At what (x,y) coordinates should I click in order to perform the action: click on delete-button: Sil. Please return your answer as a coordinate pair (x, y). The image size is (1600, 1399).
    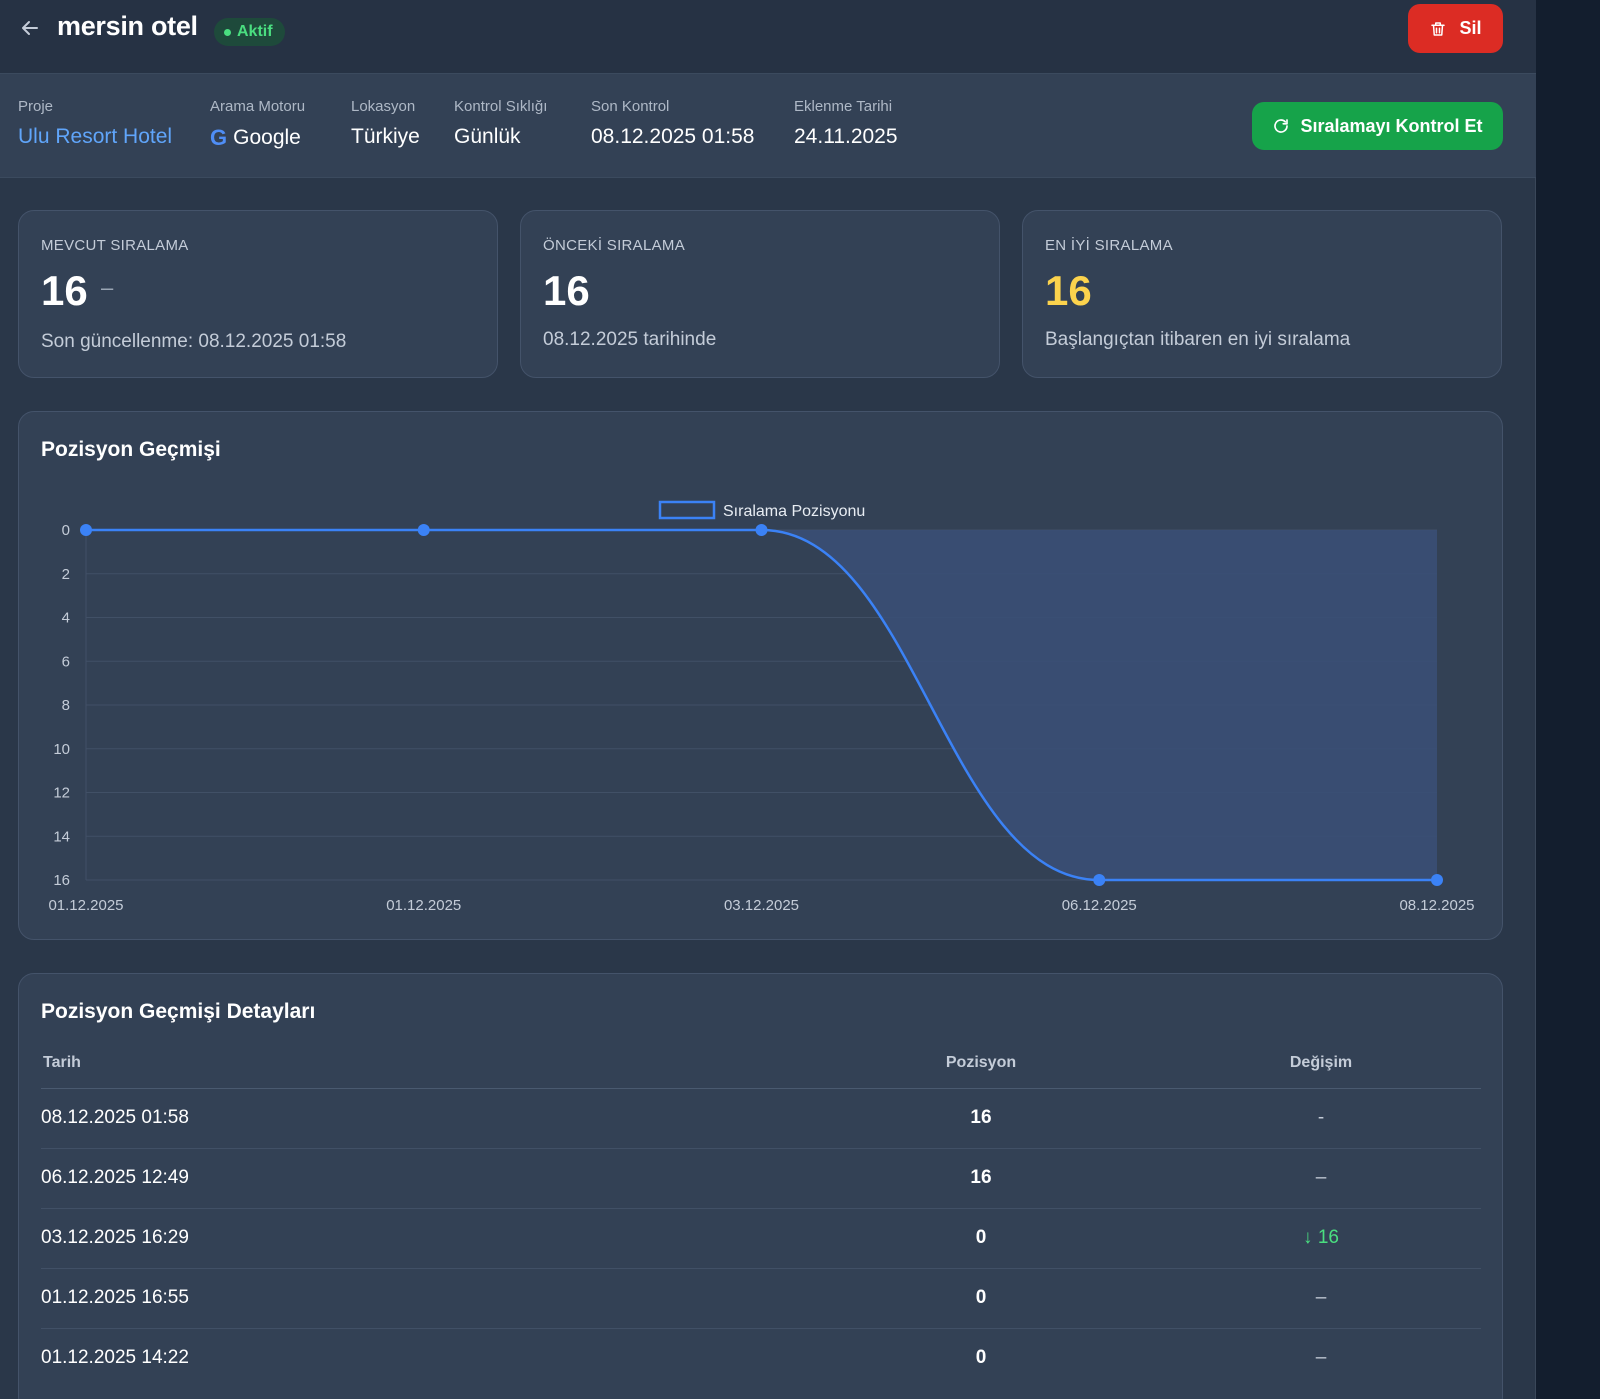
    Looking at the image, I should click on (1455, 28).